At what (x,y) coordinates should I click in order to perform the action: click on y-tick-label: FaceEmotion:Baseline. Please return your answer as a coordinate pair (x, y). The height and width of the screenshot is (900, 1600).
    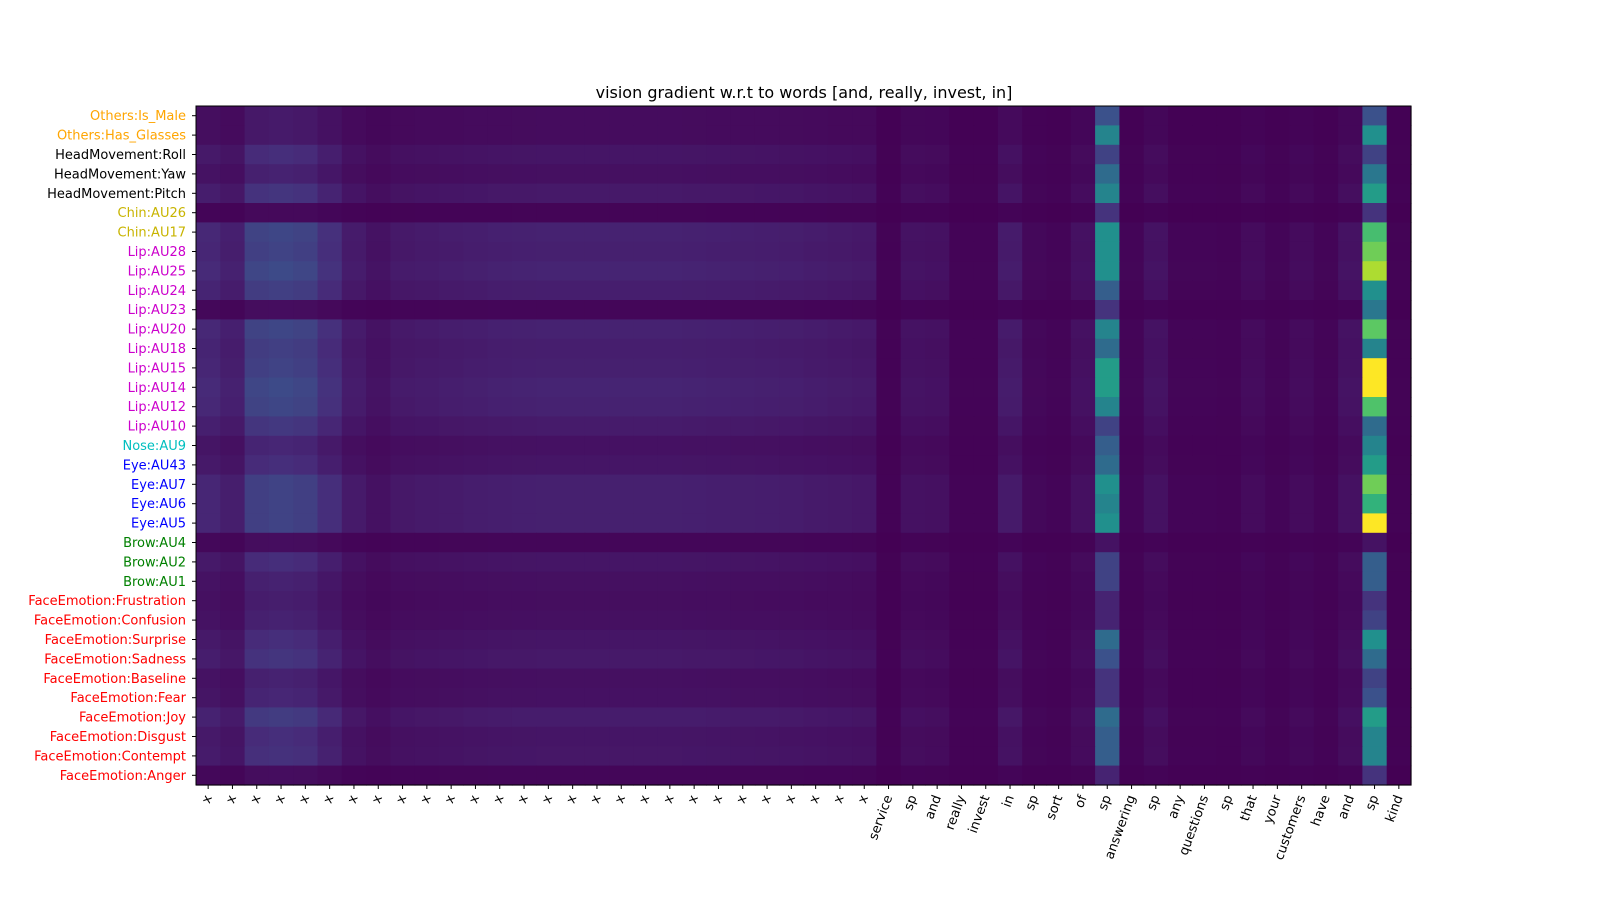
    Looking at the image, I should click on (114, 679).